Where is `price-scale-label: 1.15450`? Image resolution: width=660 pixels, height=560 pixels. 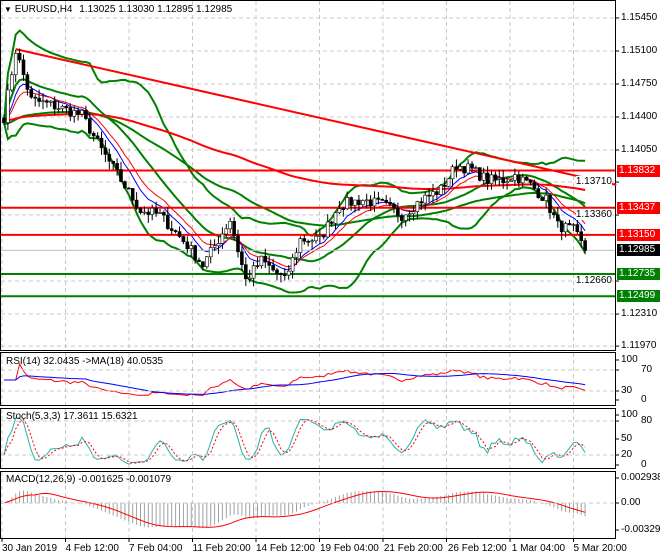
price-scale-label: 1.15450 is located at coordinates (639, 17).